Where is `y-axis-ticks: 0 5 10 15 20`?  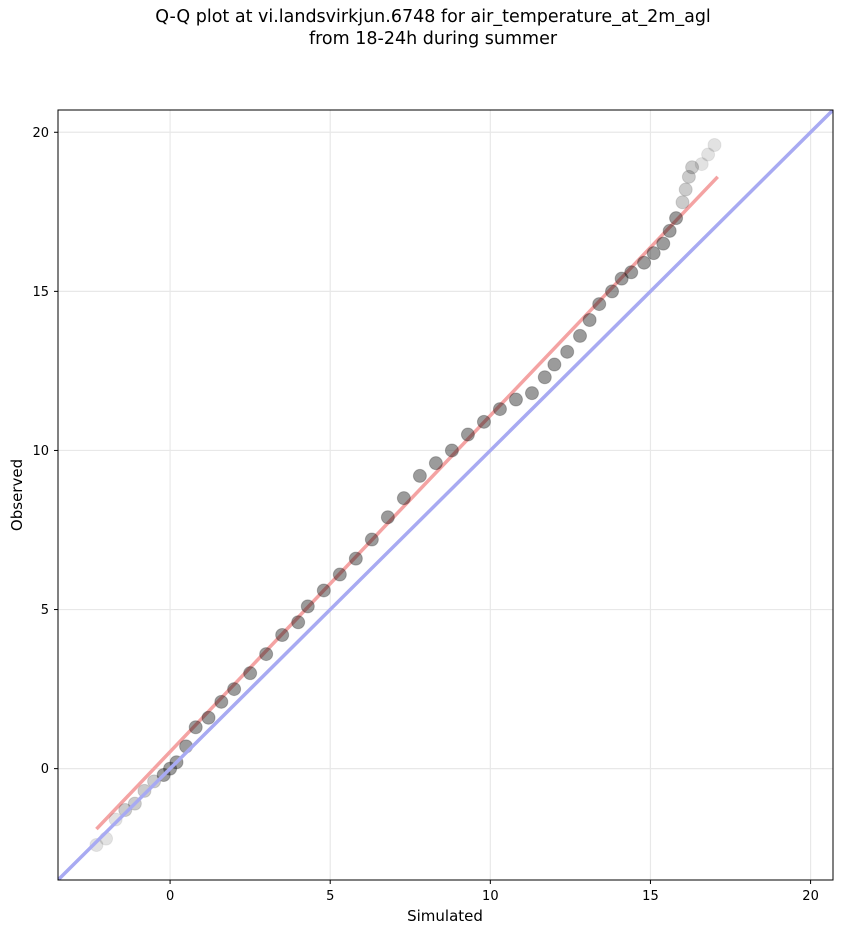
y-axis-ticks: 0 5 10 15 20 is located at coordinates (45, 451).